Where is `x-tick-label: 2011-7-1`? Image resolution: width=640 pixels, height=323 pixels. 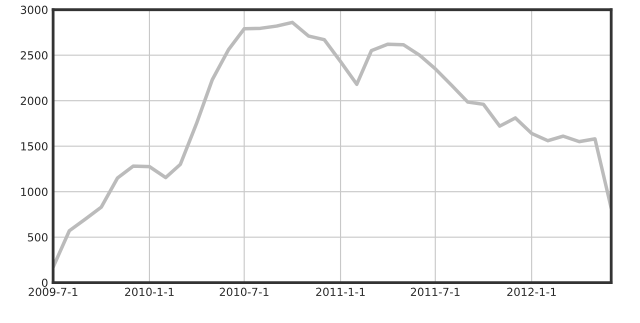
x-tick-label: 2011-7-1 is located at coordinates (435, 292).